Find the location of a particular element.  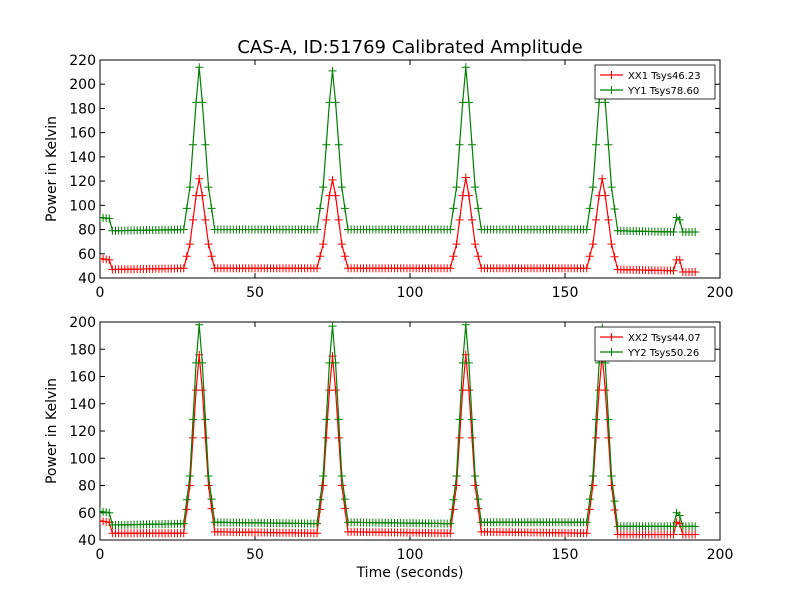

y-tick-label: 160 is located at coordinates (82, 378).